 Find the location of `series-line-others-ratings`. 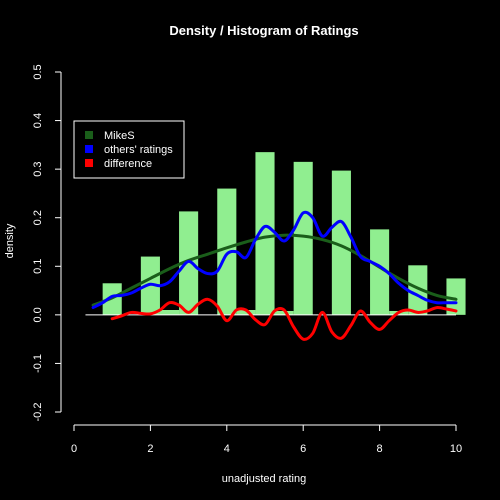

series-line-others-ratings is located at coordinates (274, 260).